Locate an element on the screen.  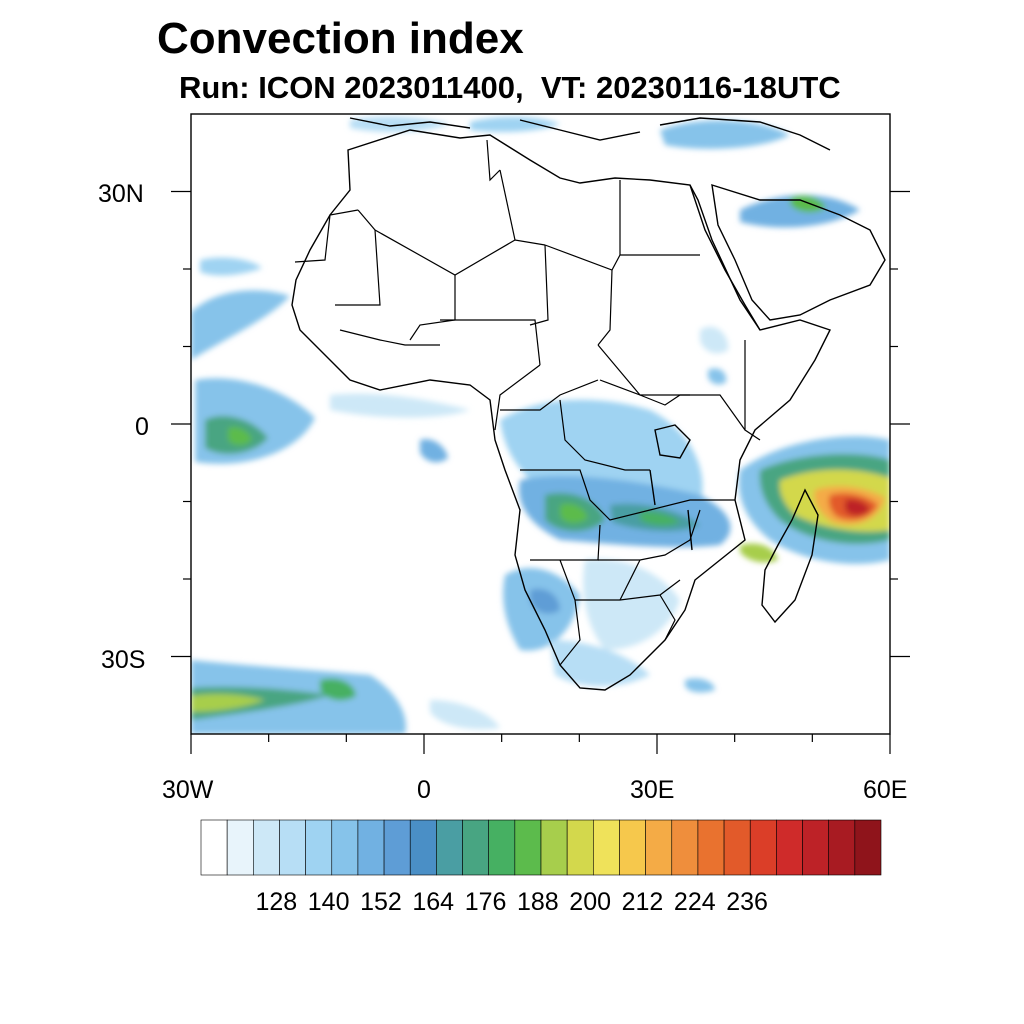
cells-southern-africa is located at coordinates (591, 623).